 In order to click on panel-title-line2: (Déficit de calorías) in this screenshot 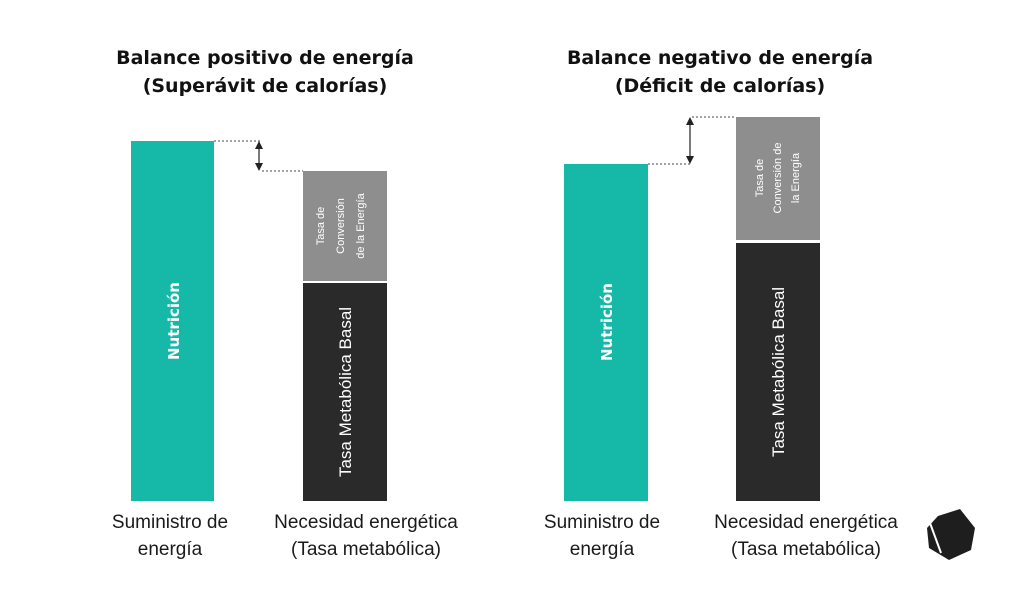, I will do `click(720, 86)`.